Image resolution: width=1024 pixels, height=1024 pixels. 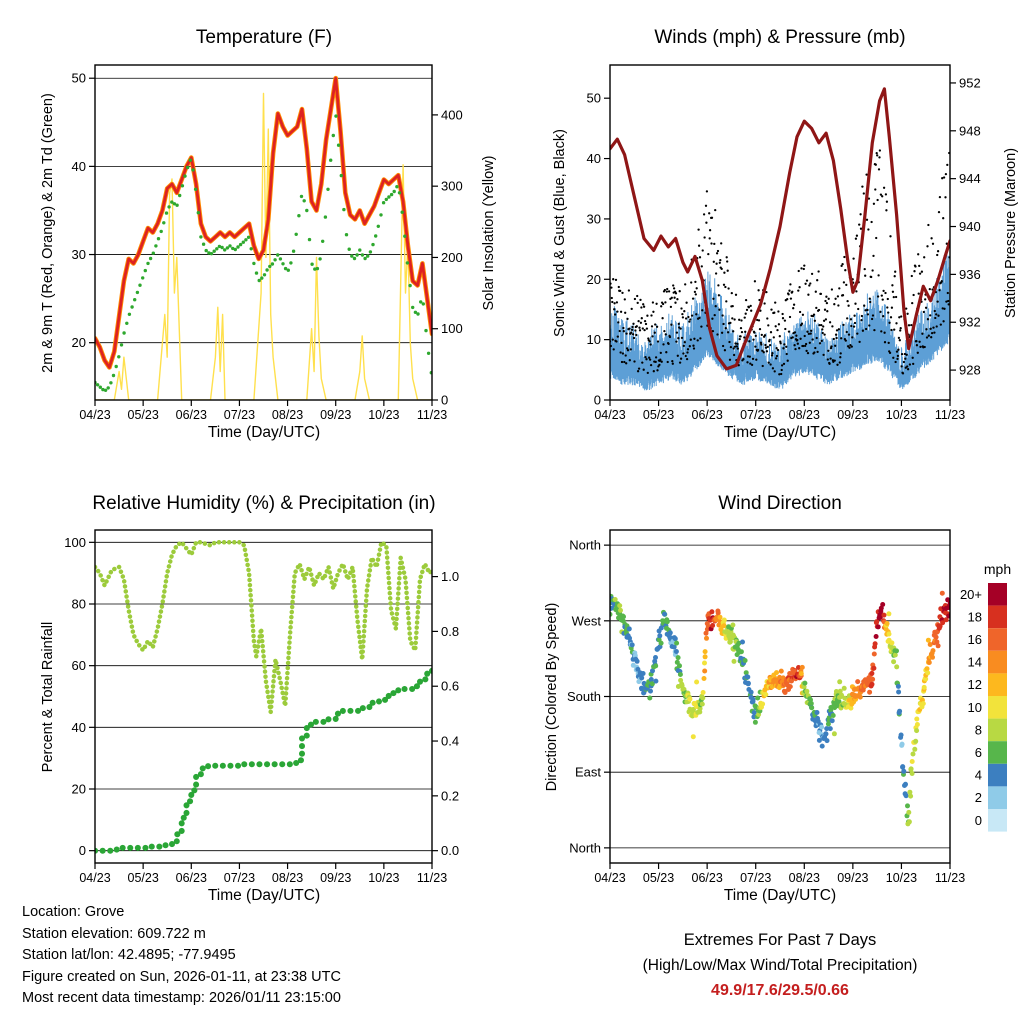 I want to click on y-right-tick-label: 928, so click(x=970, y=370).